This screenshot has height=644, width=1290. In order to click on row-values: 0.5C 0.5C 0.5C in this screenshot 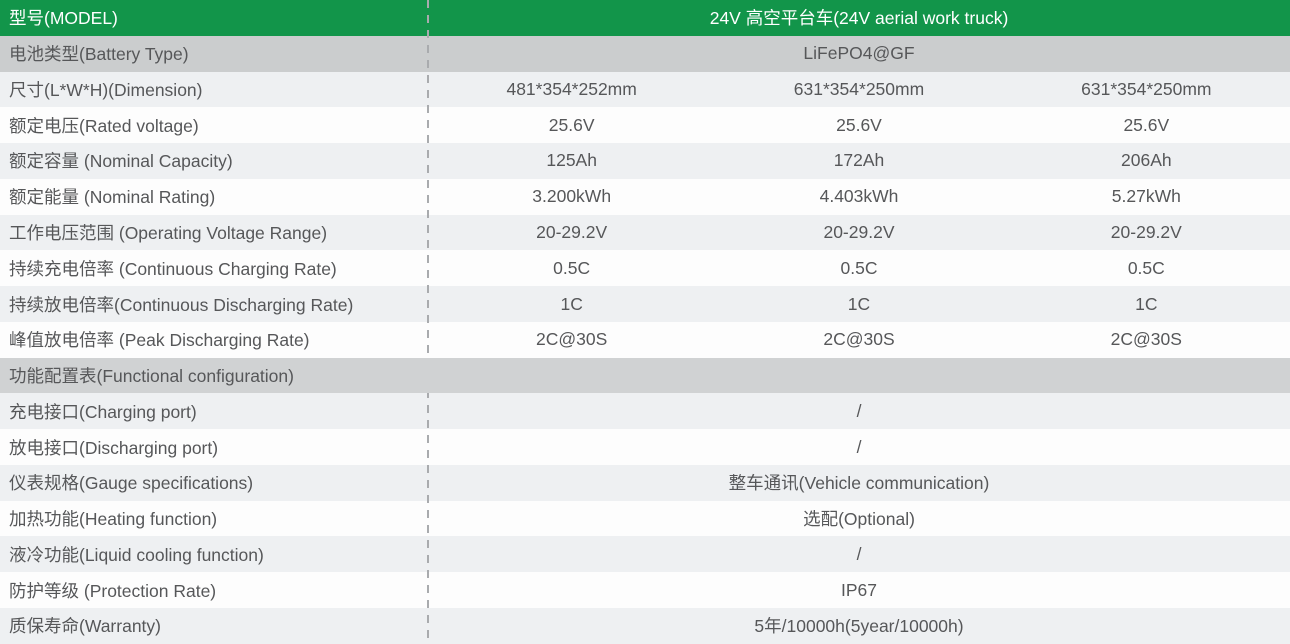, I will do `click(859, 268)`.